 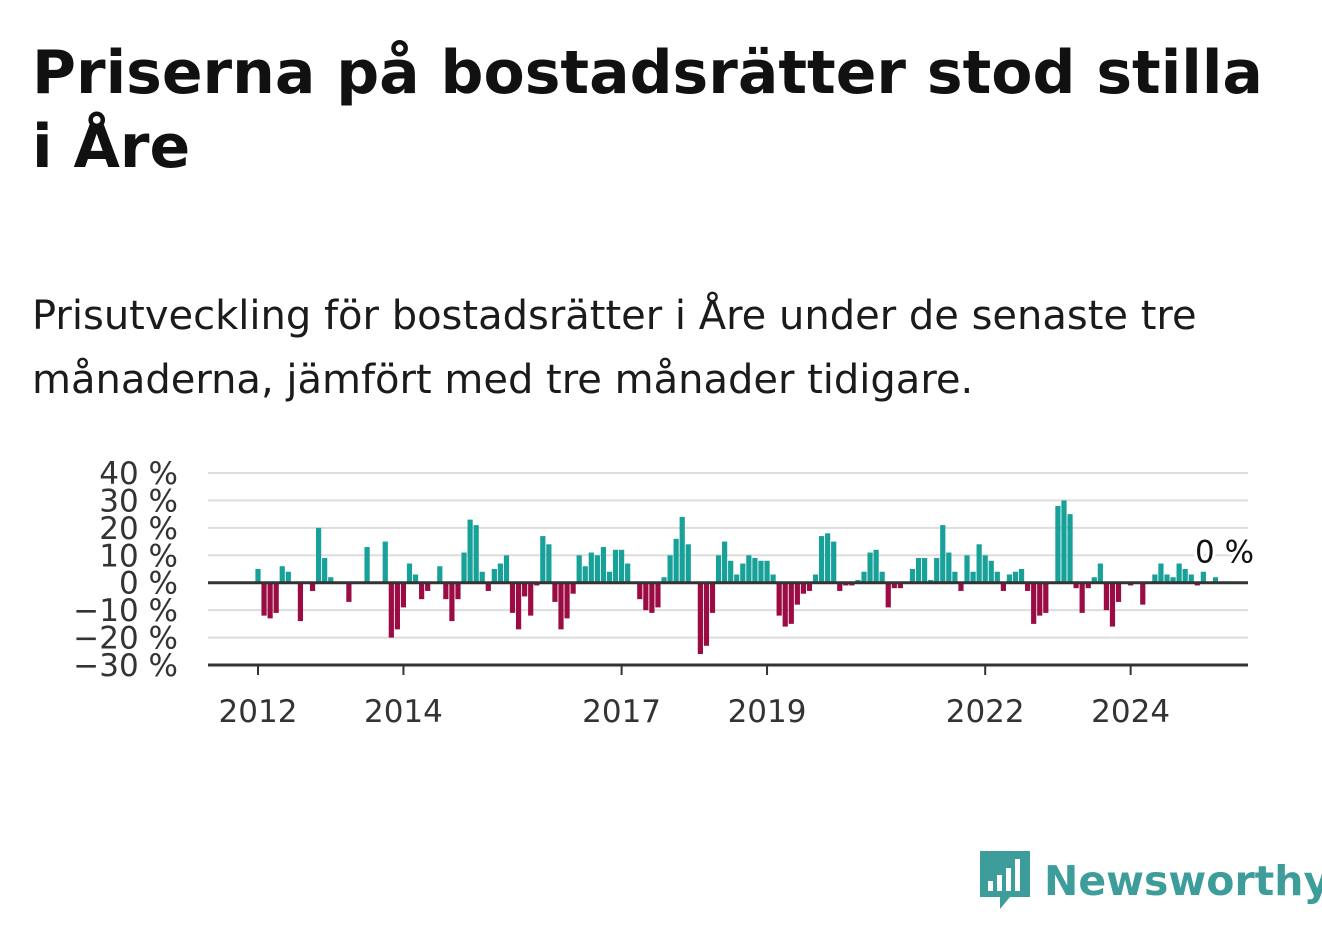 What do you see at coordinates (138, 556) in the screenshot?
I see `y-tick-label: 10 %` at bounding box center [138, 556].